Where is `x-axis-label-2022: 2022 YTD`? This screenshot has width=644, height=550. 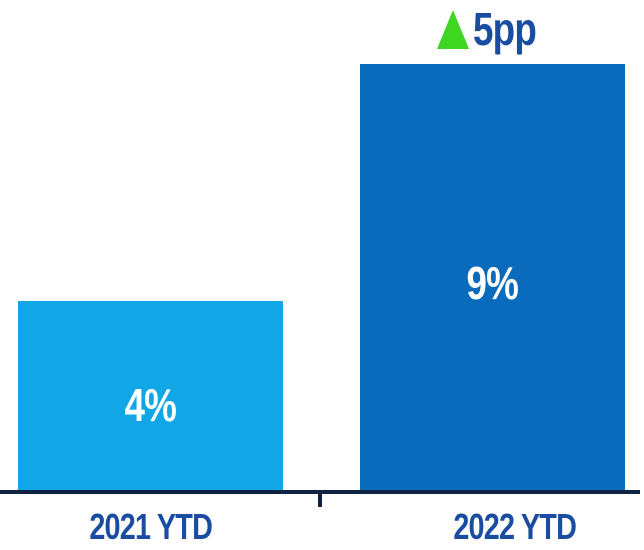 x-axis-label-2022: 2022 YTD is located at coordinates (513, 527).